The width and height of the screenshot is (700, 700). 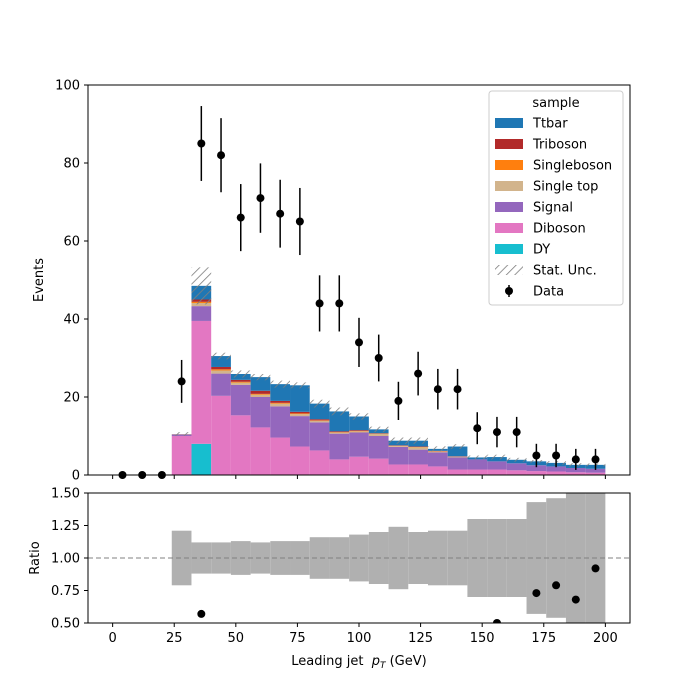 What do you see at coordinates (112, 638) in the screenshot?
I see `x-tick-label-0: 0` at bounding box center [112, 638].